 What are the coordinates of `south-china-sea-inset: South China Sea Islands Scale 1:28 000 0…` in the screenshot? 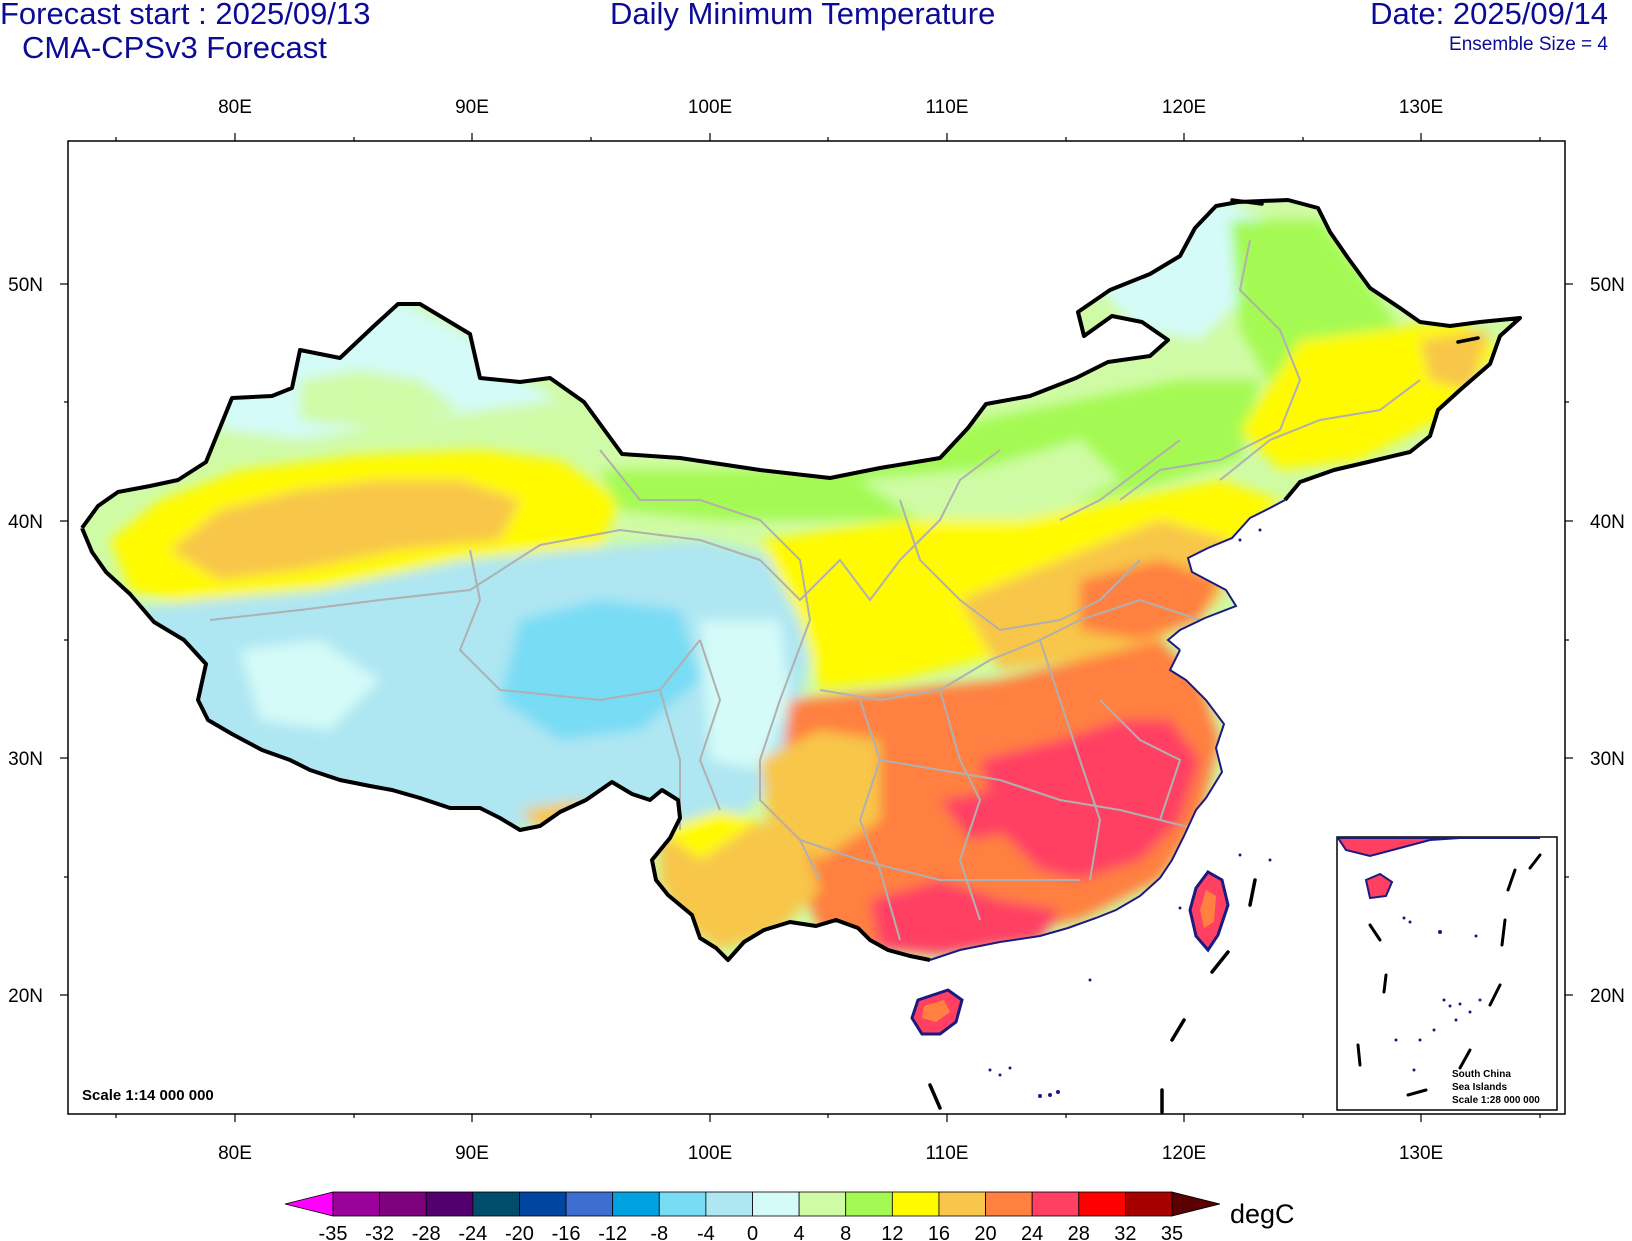 It's located at (1447, 973).